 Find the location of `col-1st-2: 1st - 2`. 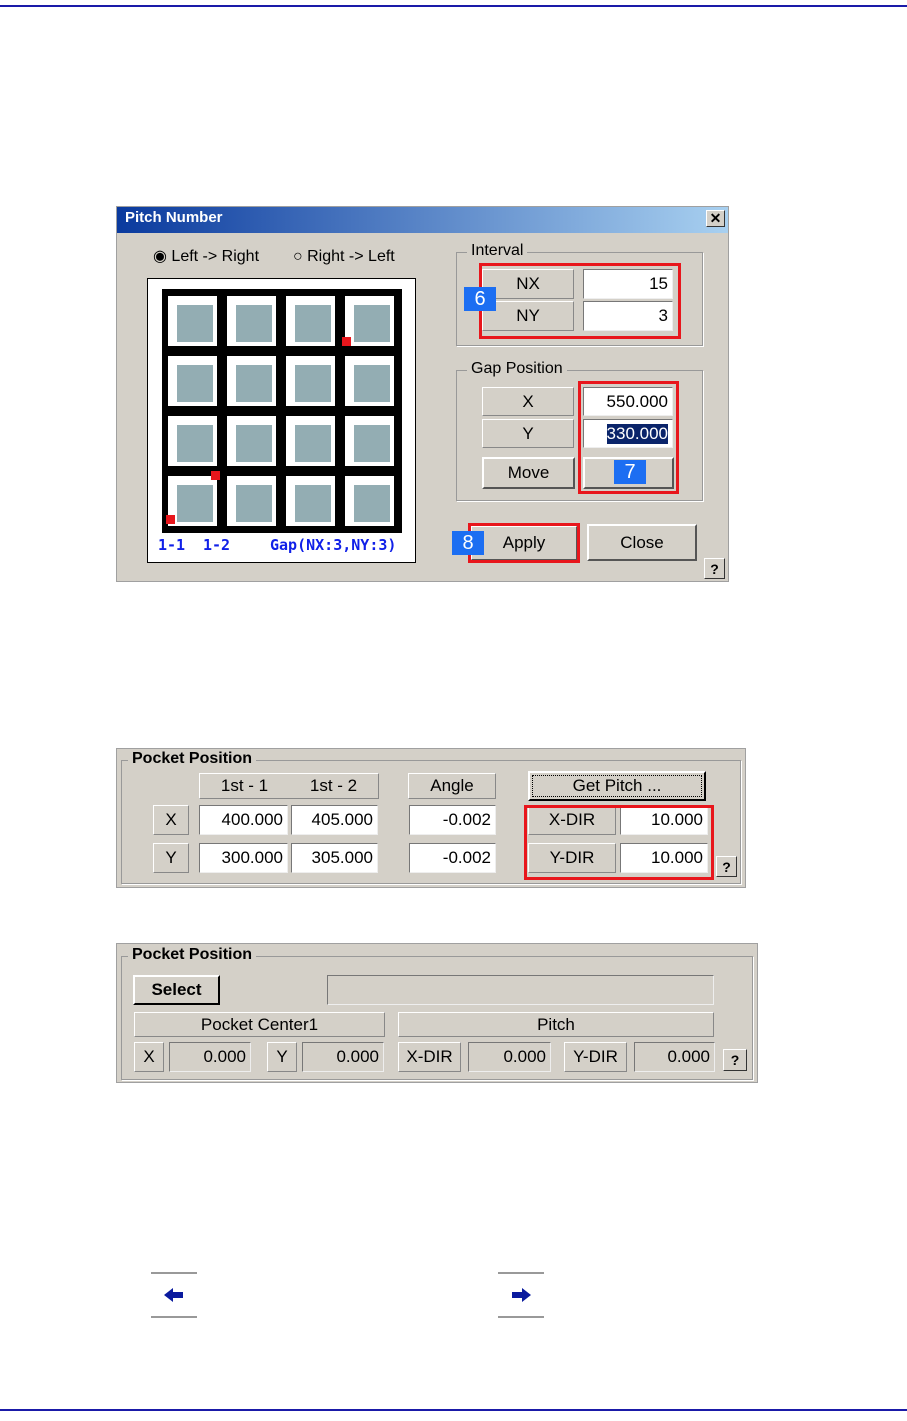

col-1st-2: 1st - 2 is located at coordinates (333, 785).